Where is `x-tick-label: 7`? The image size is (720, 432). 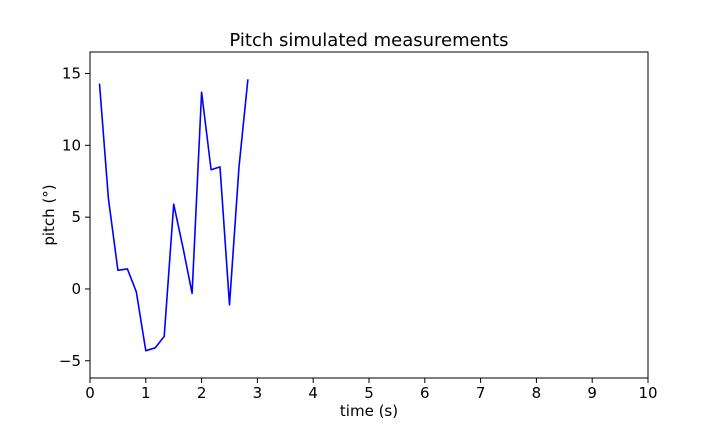 x-tick-label: 7 is located at coordinates (481, 393).